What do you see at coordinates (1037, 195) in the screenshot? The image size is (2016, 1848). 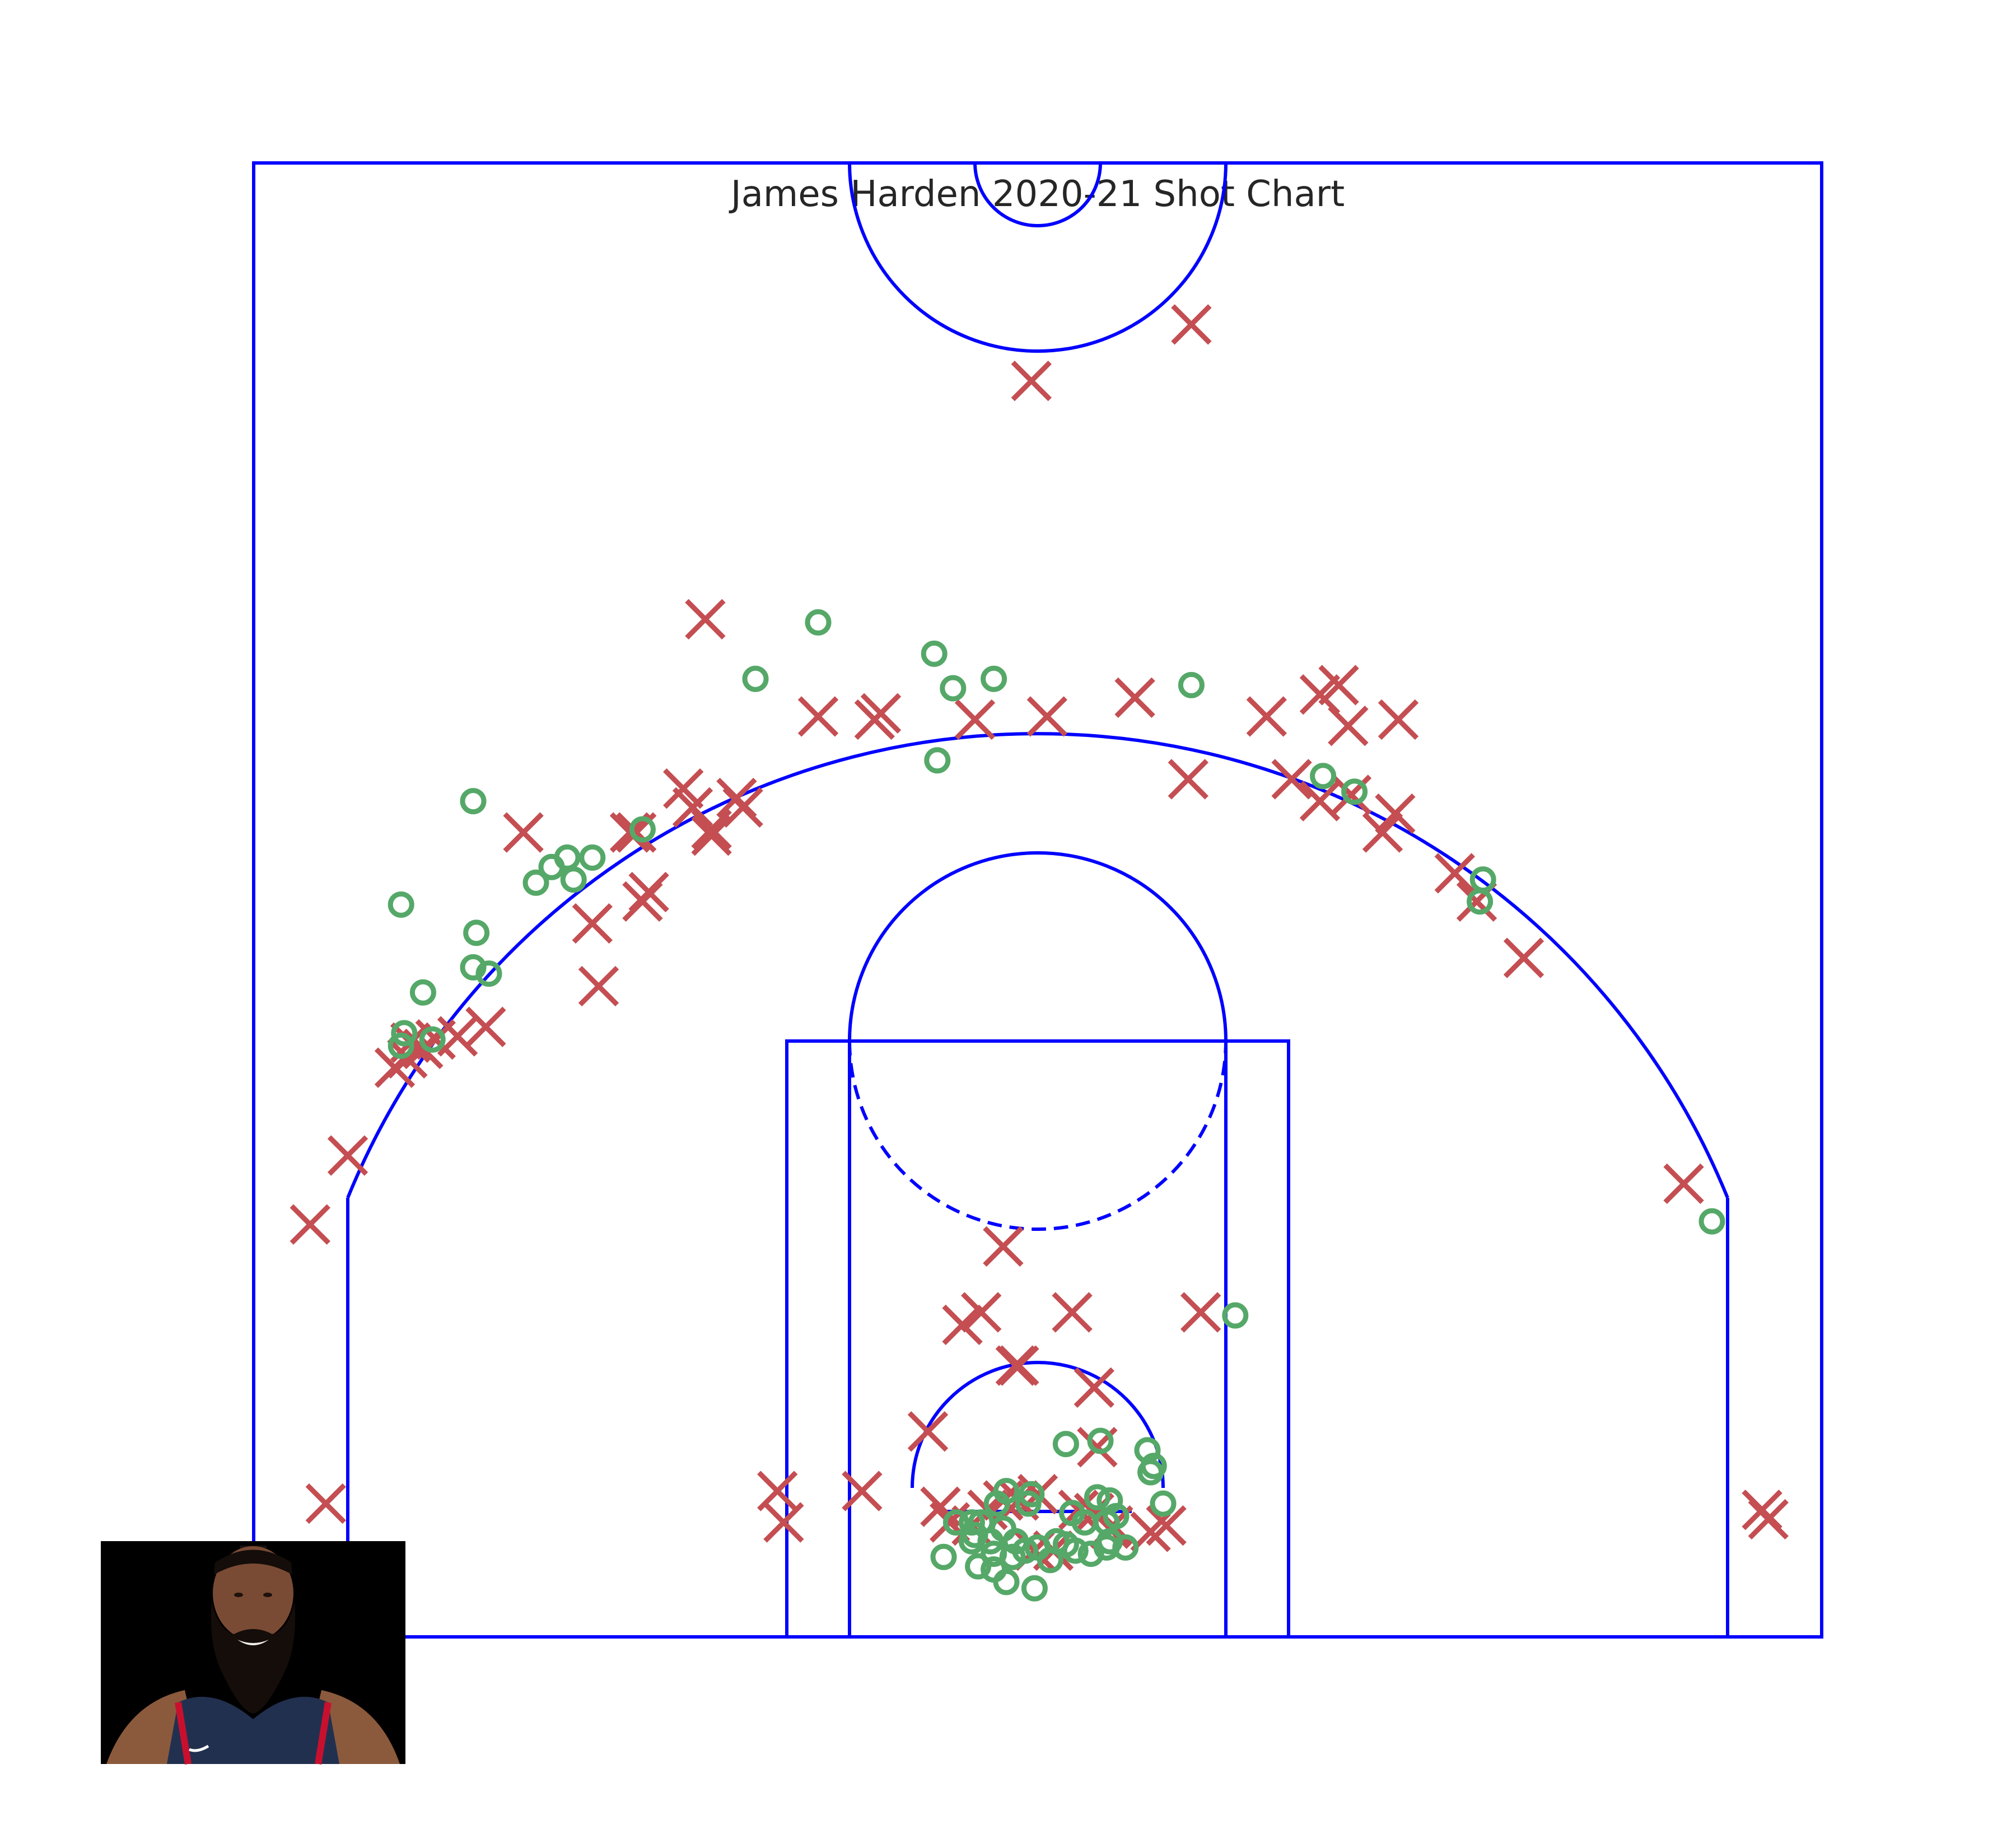 I see `chart-title: James Harden 2020-21 Shot Chart` at bounding box center [1037, 195].